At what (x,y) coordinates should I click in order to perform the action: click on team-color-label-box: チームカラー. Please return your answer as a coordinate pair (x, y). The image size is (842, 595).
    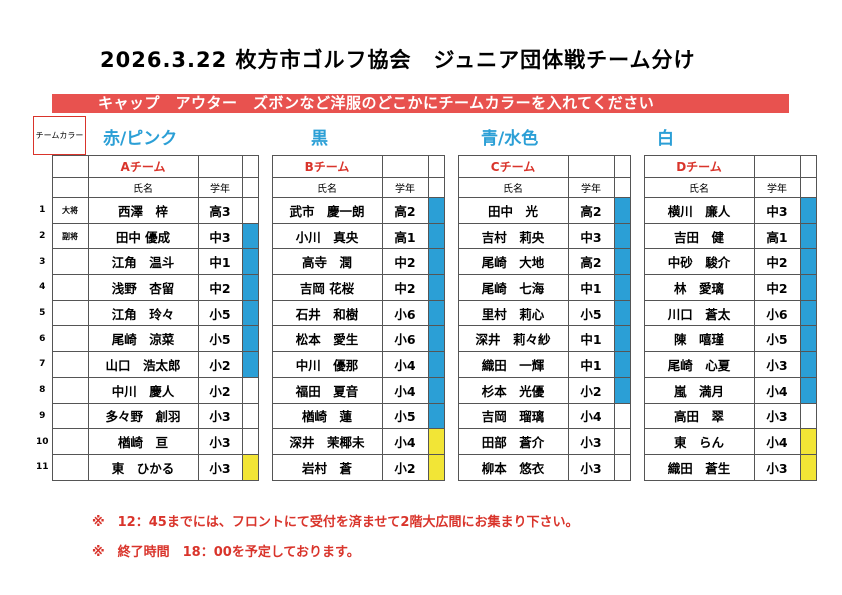
    Looking at the image, I should click on (59, 135).